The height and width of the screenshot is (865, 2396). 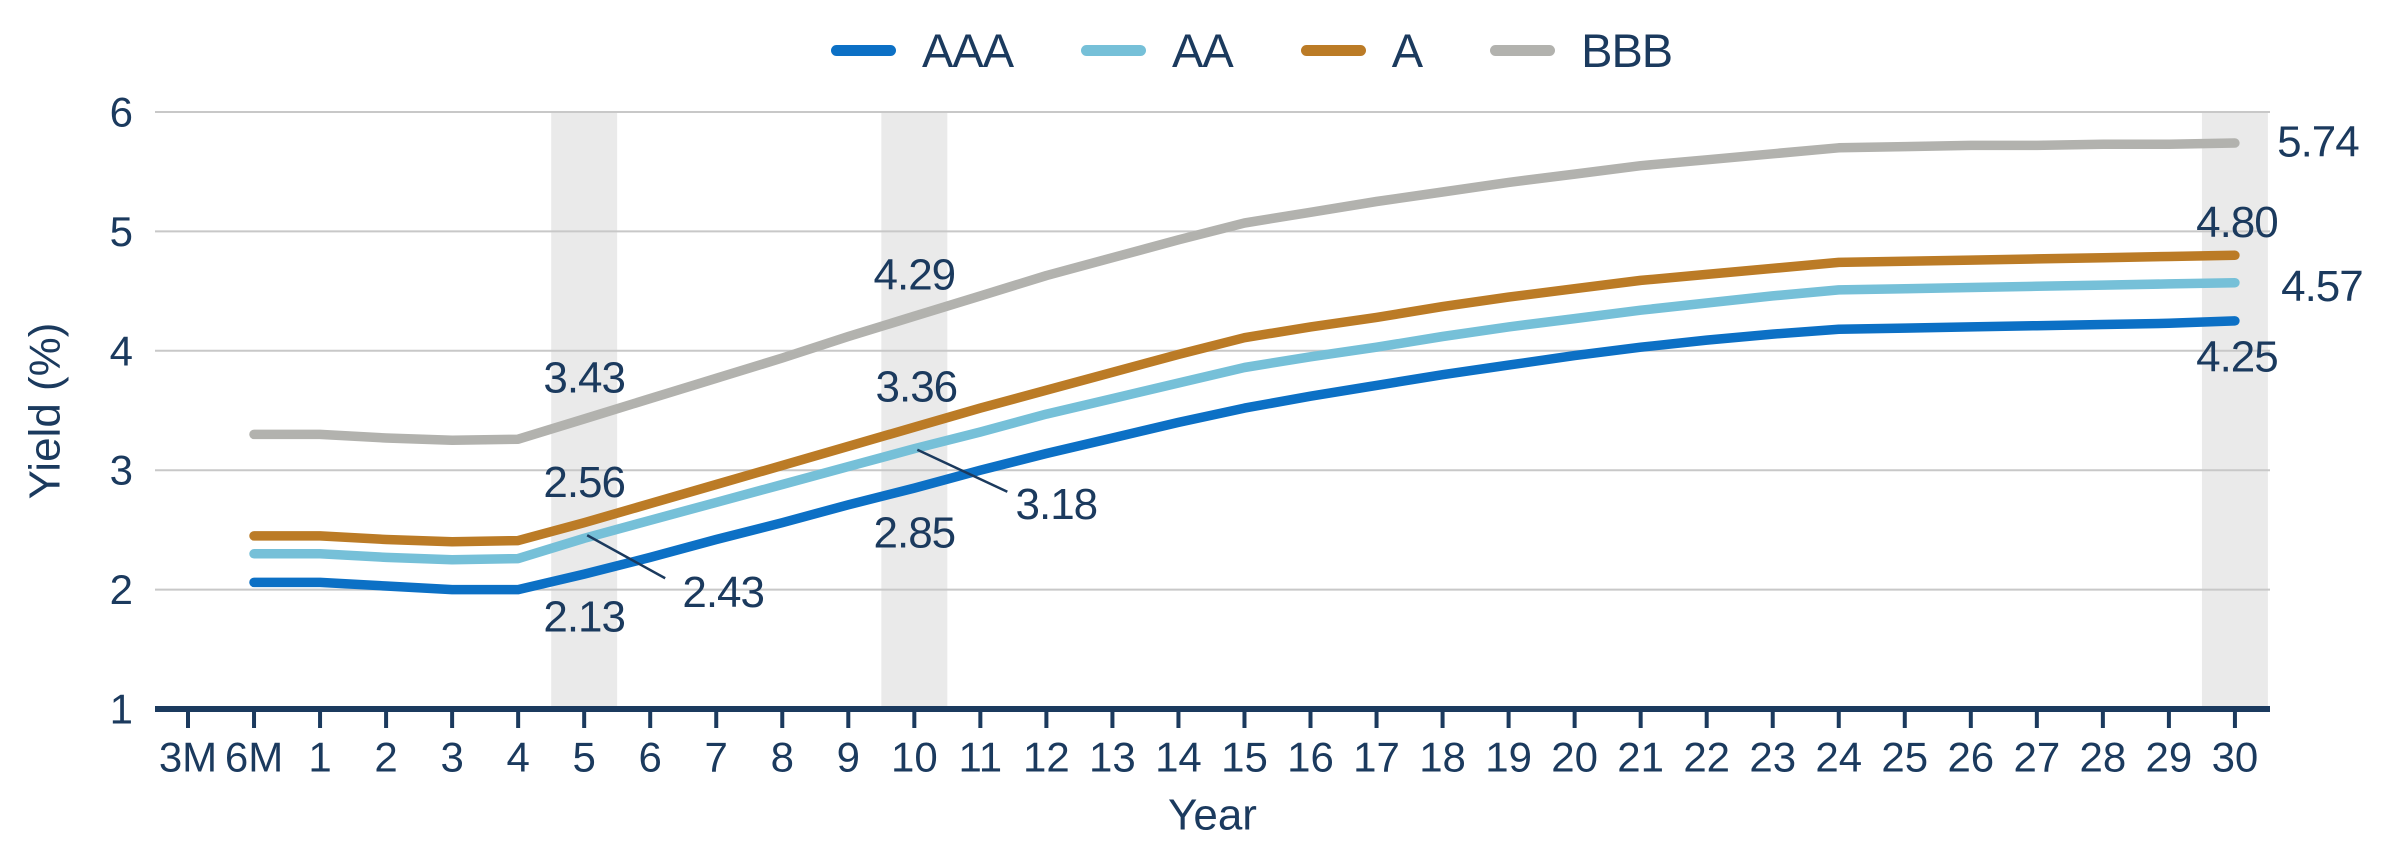 What do you see at coordinates (121, 350) in the screenshot?
I see `y-tick-label-4: 4` at bounding box center [121, 350].